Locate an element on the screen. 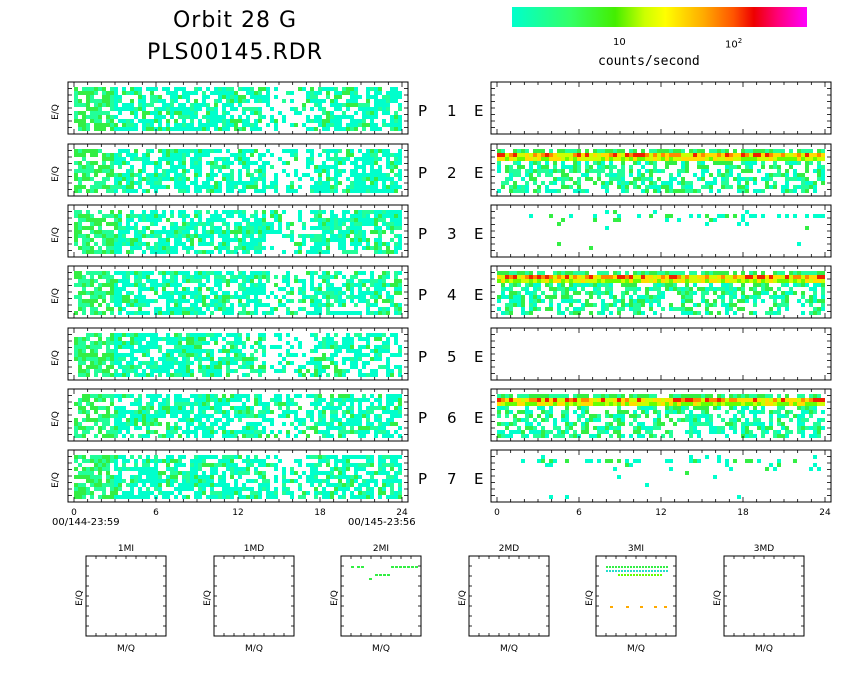  panel-label-n-4: 4 is located at coordinates (452, 295).